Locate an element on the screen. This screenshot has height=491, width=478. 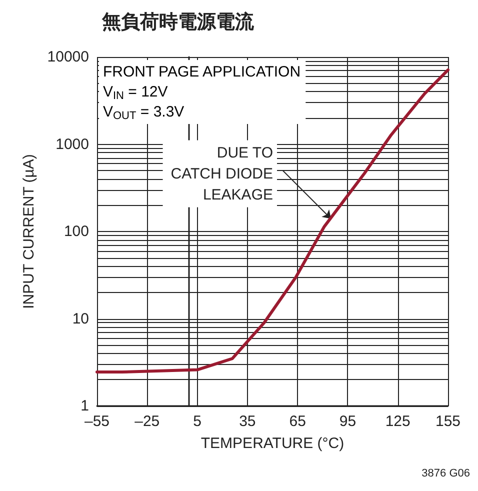
chart-title: 無負荷時電源電流 is located at coordinates (178, 22).